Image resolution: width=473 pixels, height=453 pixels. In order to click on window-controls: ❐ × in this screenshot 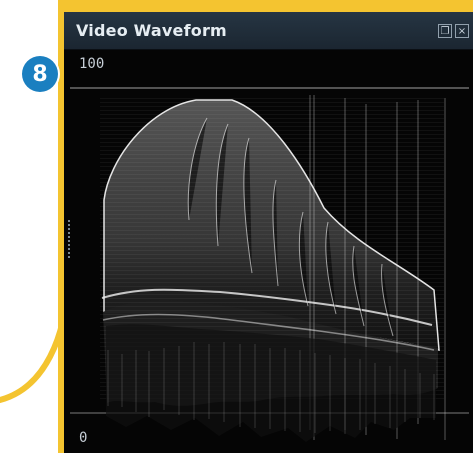, I will do `click(455, 30)`.